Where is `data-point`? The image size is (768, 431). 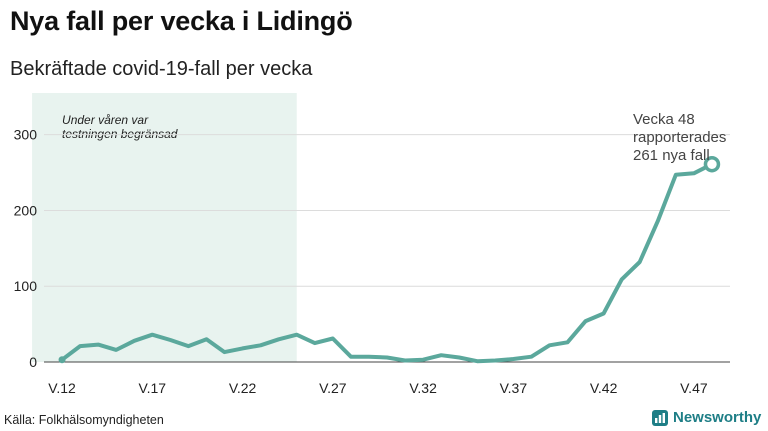 data-point is located at coordinates (62, 360).